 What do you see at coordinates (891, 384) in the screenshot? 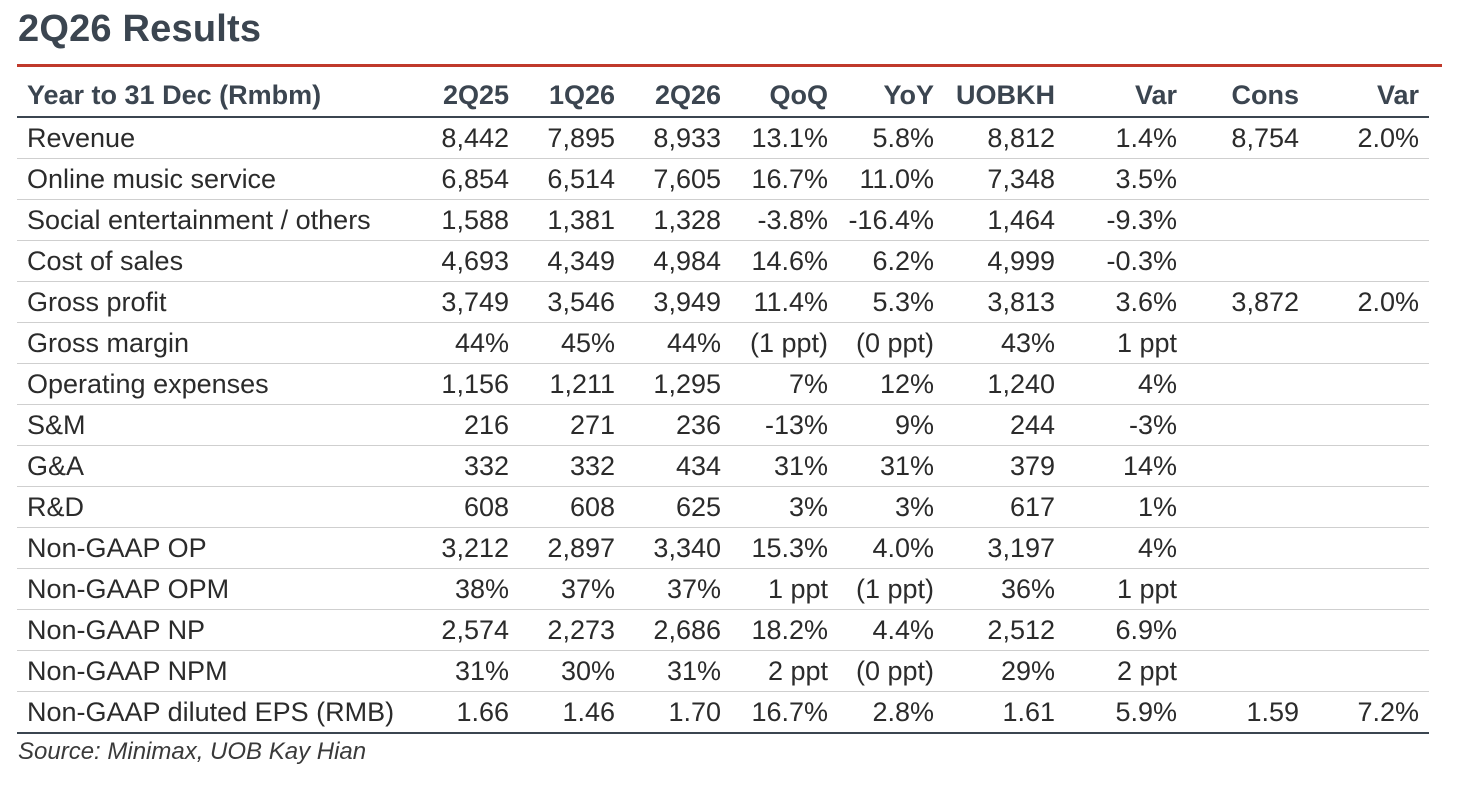
I see `table-cell: 12%` at bounding box center [891, 384].